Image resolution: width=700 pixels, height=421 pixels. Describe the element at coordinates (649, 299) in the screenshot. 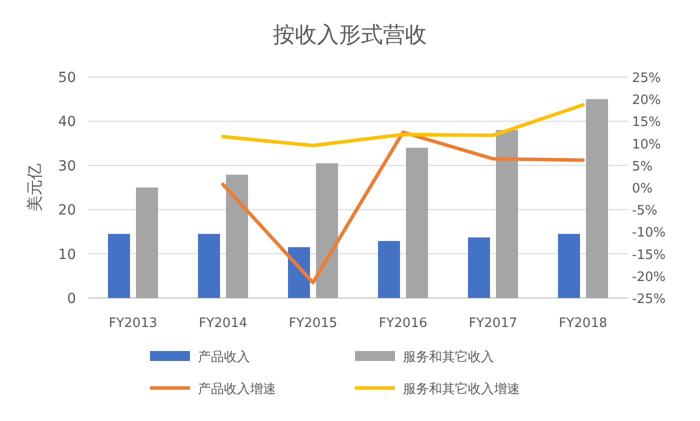

I see `y2-tick-label: -25%` at that location.